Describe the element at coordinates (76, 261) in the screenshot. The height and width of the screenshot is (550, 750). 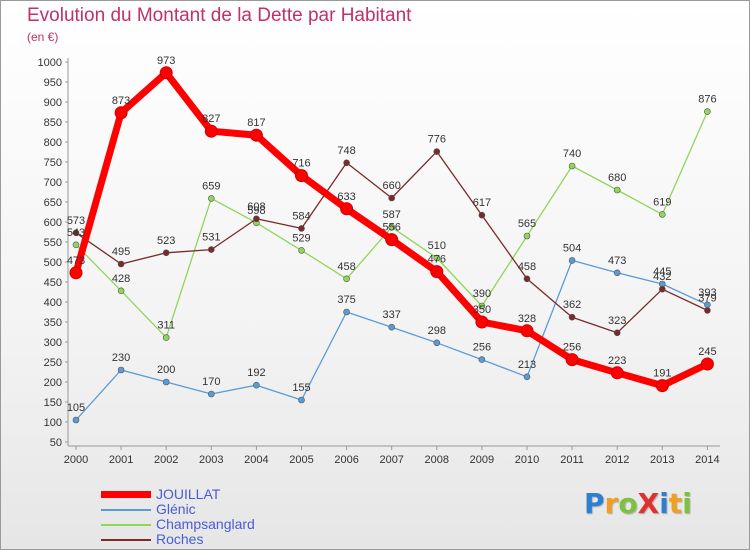
I see `data-label-jouillat-2000: 473` at that location.